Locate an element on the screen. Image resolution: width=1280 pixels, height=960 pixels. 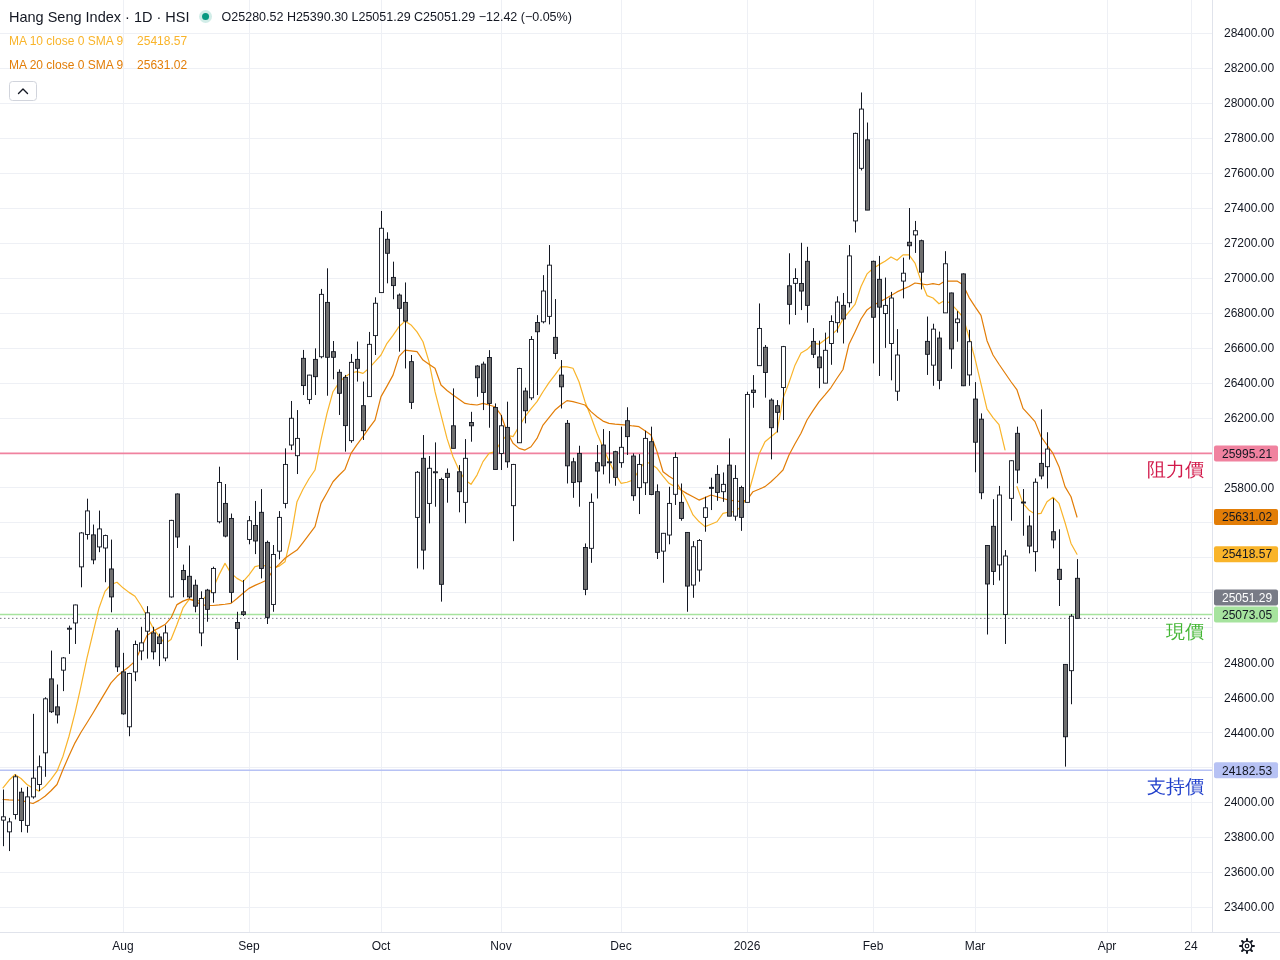
text: Hang Seng Index · 1D · HSI is located at coordinates (99, 17).